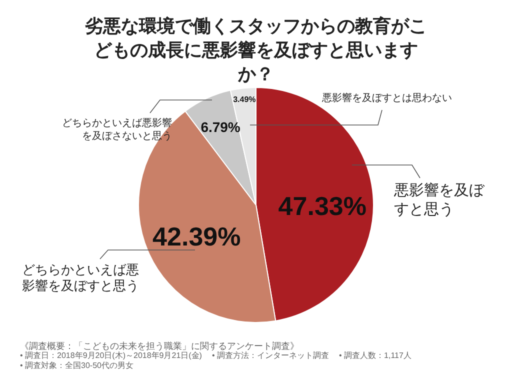 The height and width of the screenshot is (384, 512). I want to click on data-label: 42.39%, so click(196, 237).